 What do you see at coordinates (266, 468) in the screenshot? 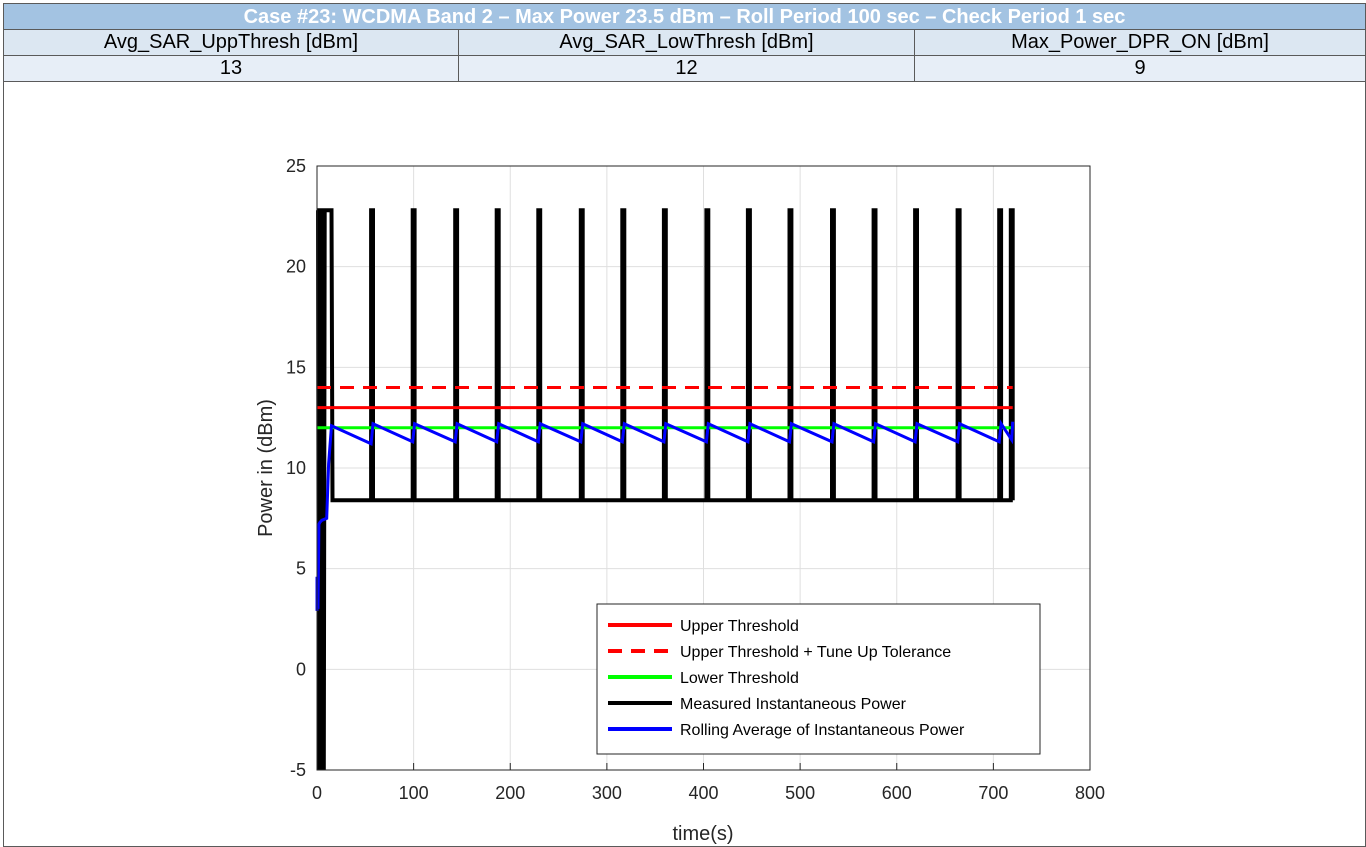
I see `y-axis-label: Power in (dBm)` at bounding box center [266, 468].